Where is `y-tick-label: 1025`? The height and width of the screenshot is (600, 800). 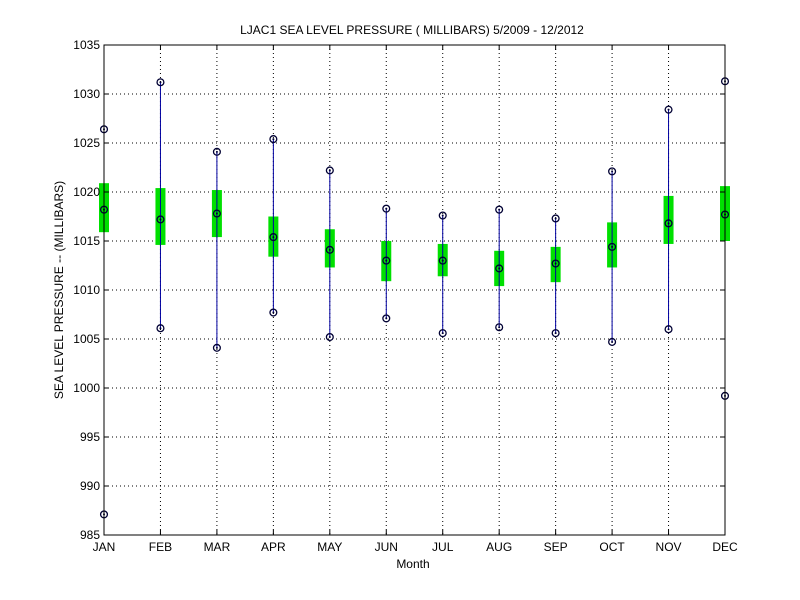
y-tick-label: 1025 is located at coordinates (86, 143).